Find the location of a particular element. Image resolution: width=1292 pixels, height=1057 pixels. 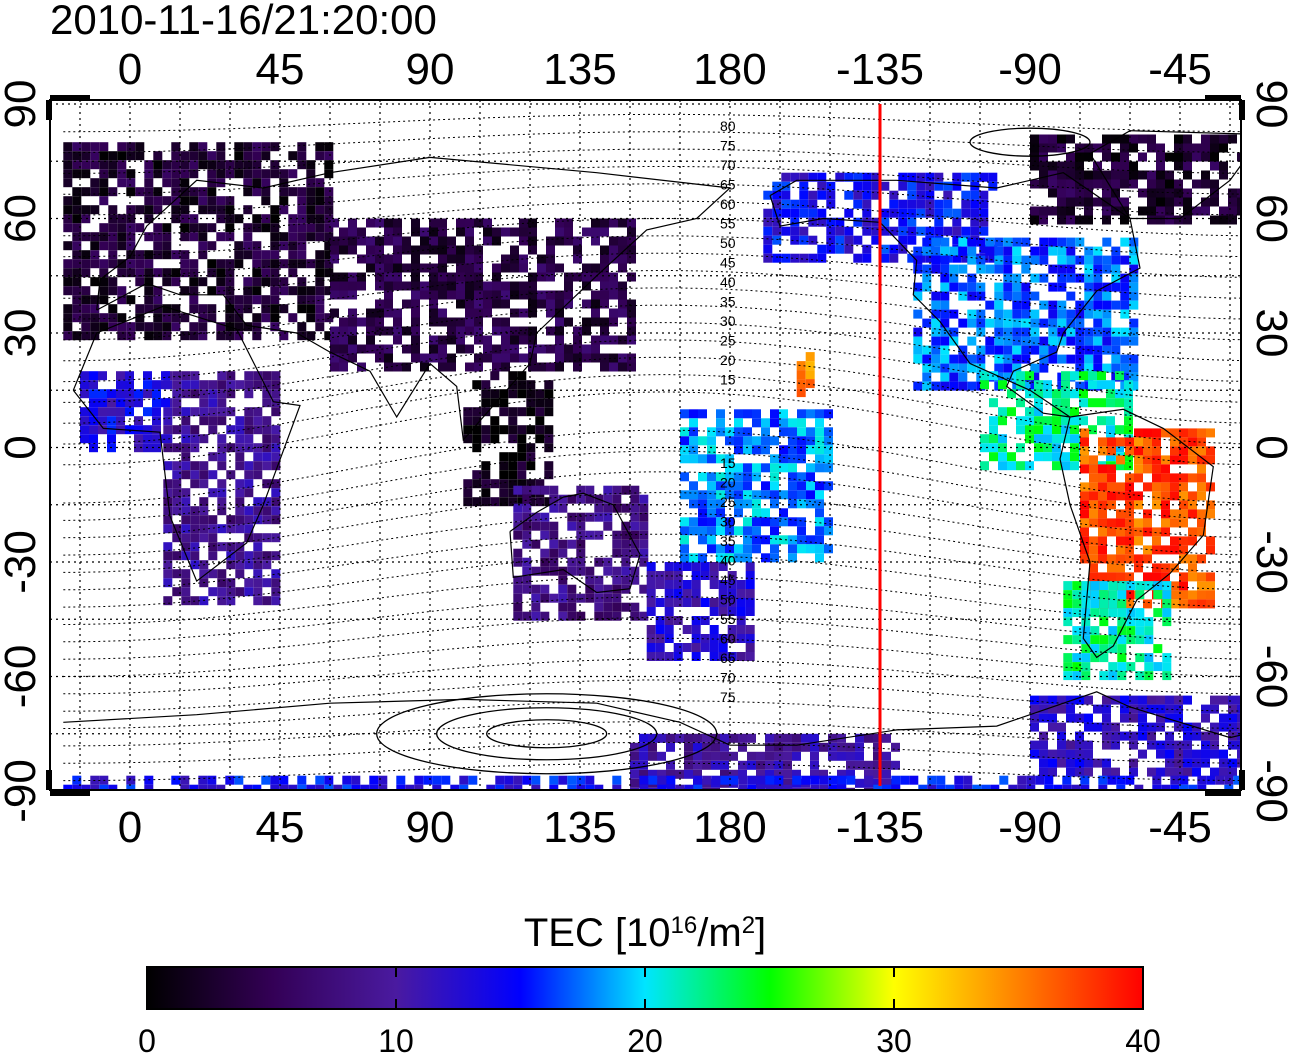

coastline-africa is located at coordinates (186, 444).